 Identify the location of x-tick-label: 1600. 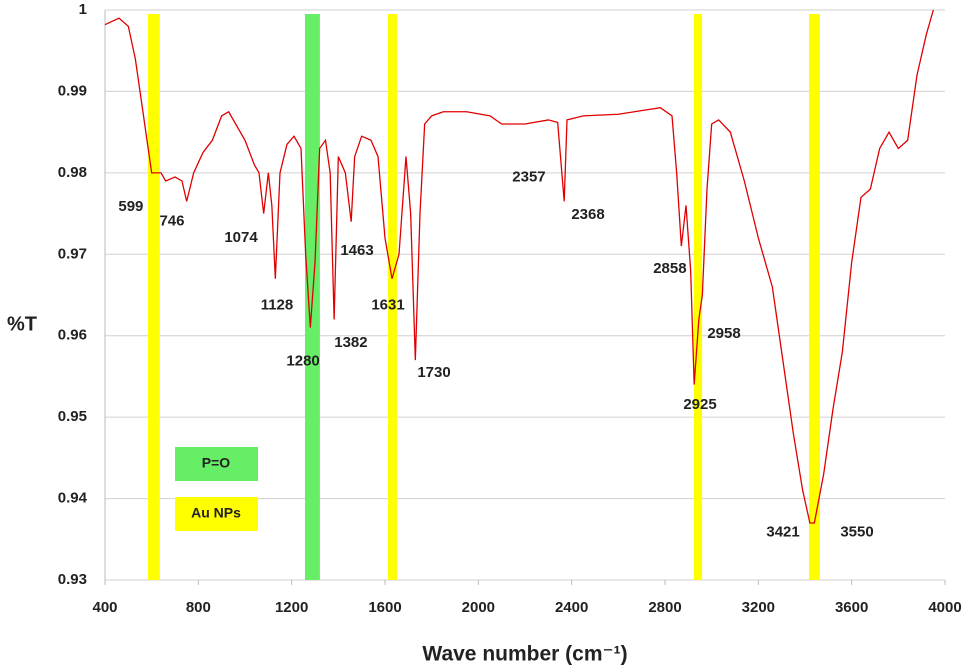
(384, 607).